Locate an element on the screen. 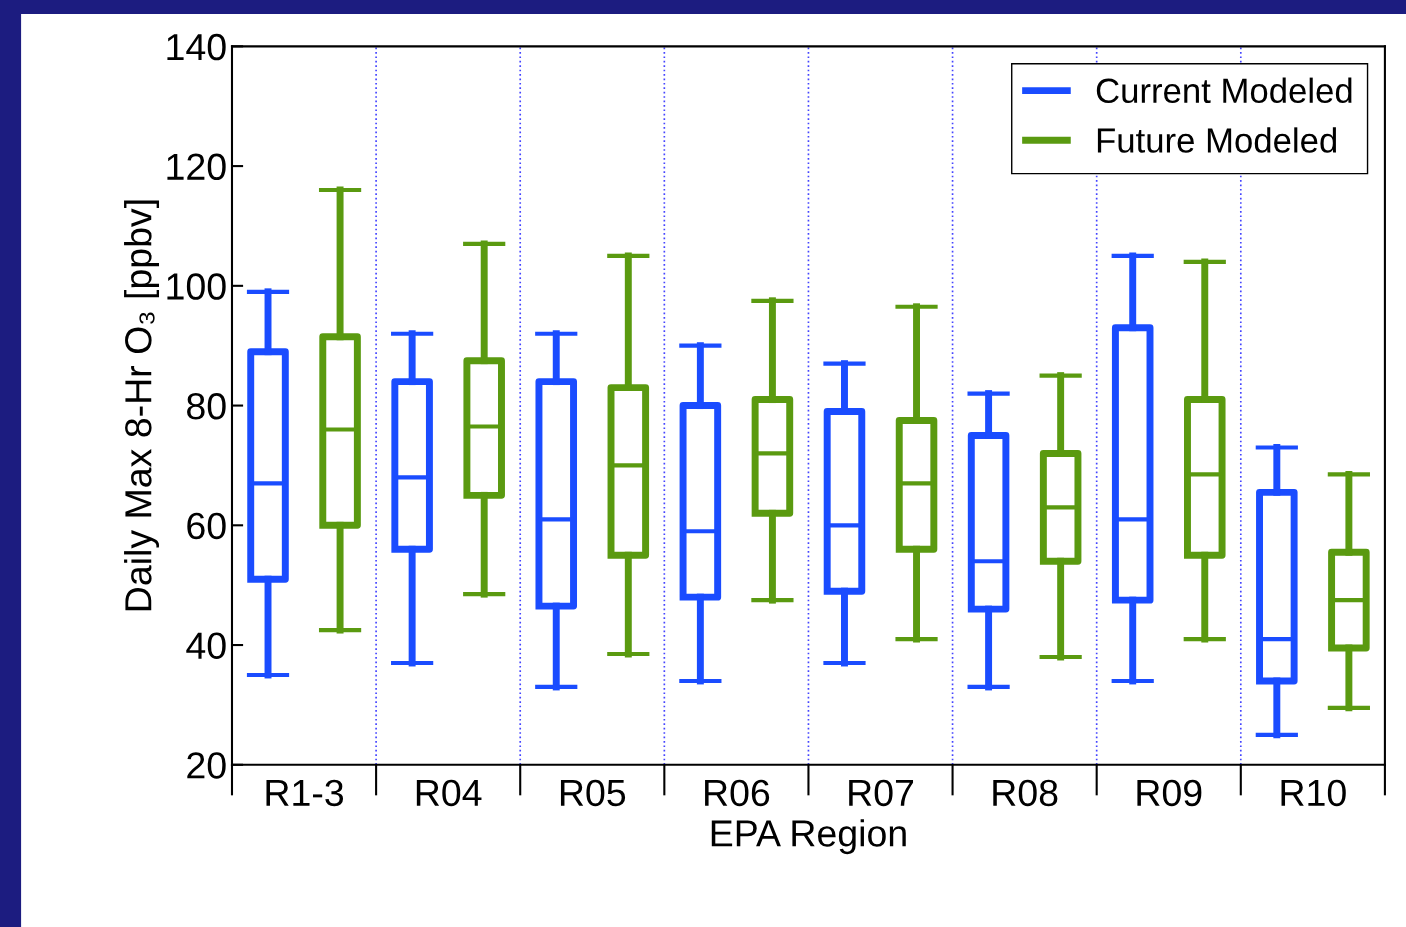 The height and width of the screenshot is (927, 1406). x-tick-label: R06 is located at coordinates (737, 793).